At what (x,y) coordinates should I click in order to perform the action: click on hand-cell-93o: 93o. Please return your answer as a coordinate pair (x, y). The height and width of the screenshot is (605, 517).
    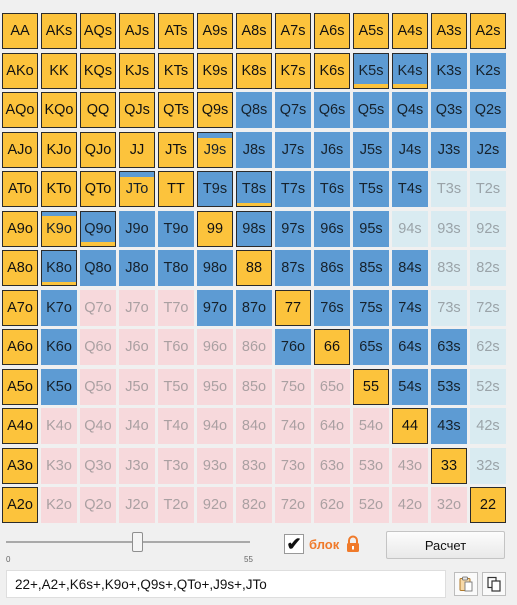
    Looking at the image, I should click on (215, 465).